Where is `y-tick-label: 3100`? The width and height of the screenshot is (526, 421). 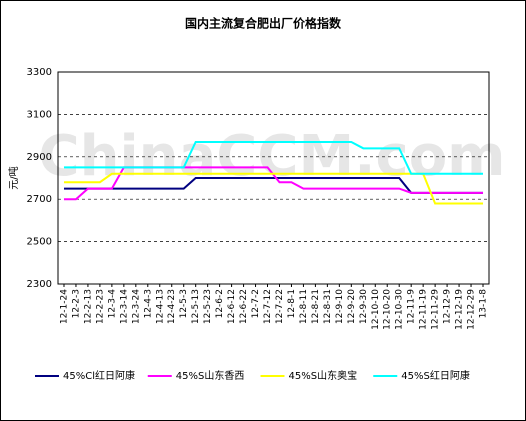
y-tick-label: 3100 is located at coordinates (39, 114).